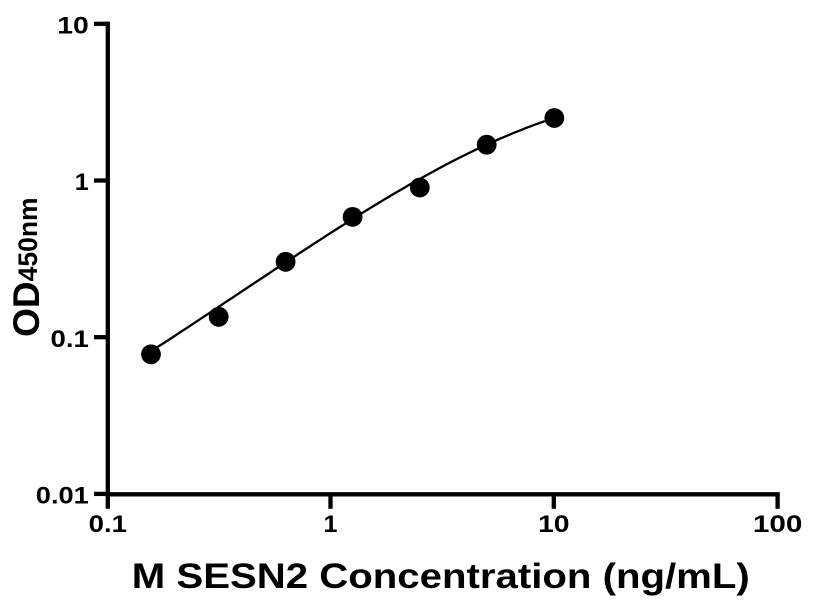 The image size is (816, 612). I want to click on svg-text: OD450nm, so click(26, 266).